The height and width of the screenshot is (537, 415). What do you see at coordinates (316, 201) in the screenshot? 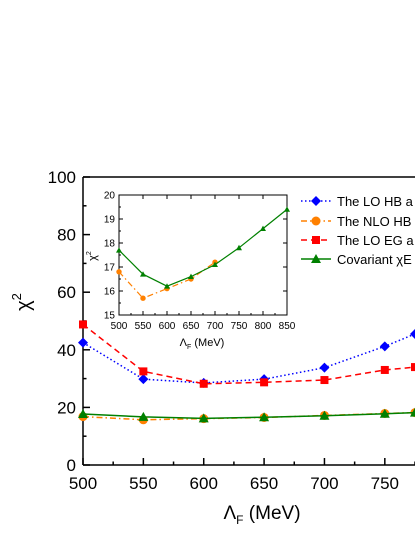
I see `legend-marker-diamond` at bounding box center [316, 201].